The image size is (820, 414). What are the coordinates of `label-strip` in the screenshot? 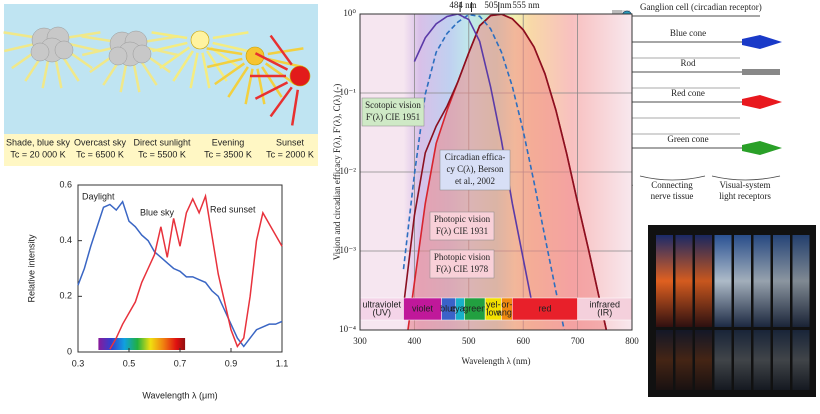 It's located at (161, 150).